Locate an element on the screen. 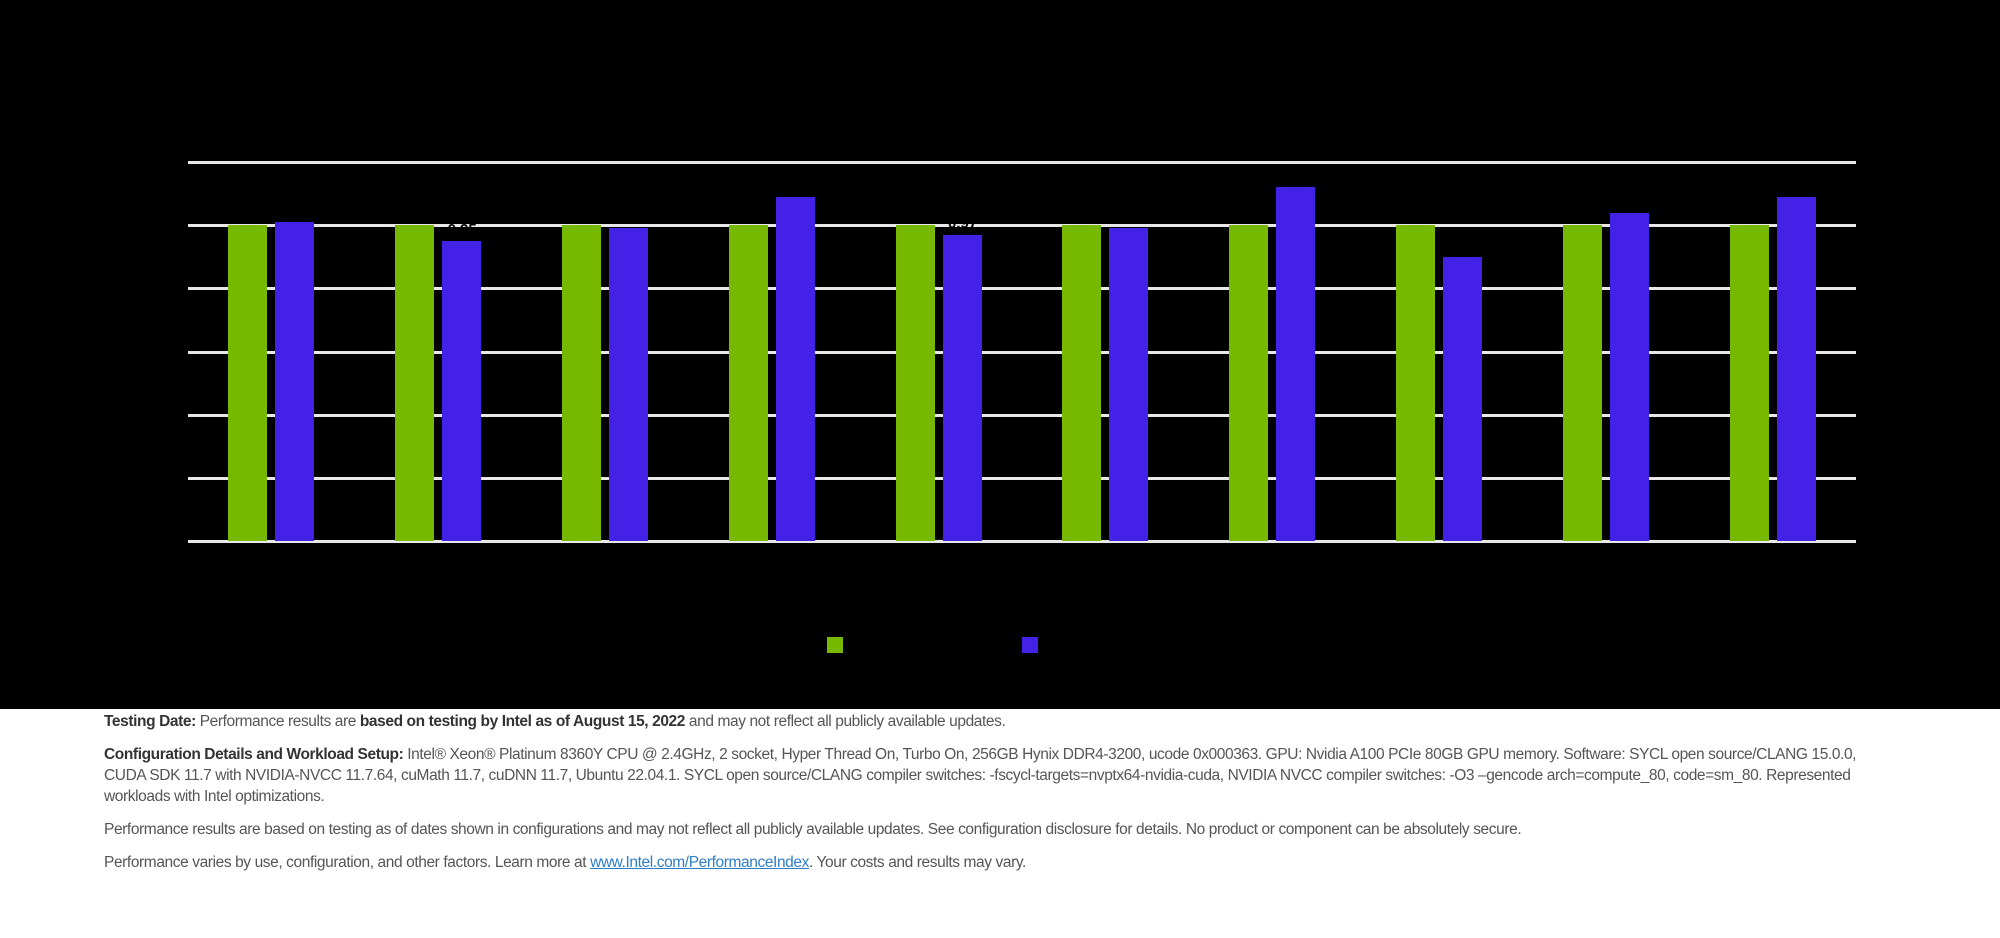  bar-value-label: 1.01 is located at coordinates (295, 210).